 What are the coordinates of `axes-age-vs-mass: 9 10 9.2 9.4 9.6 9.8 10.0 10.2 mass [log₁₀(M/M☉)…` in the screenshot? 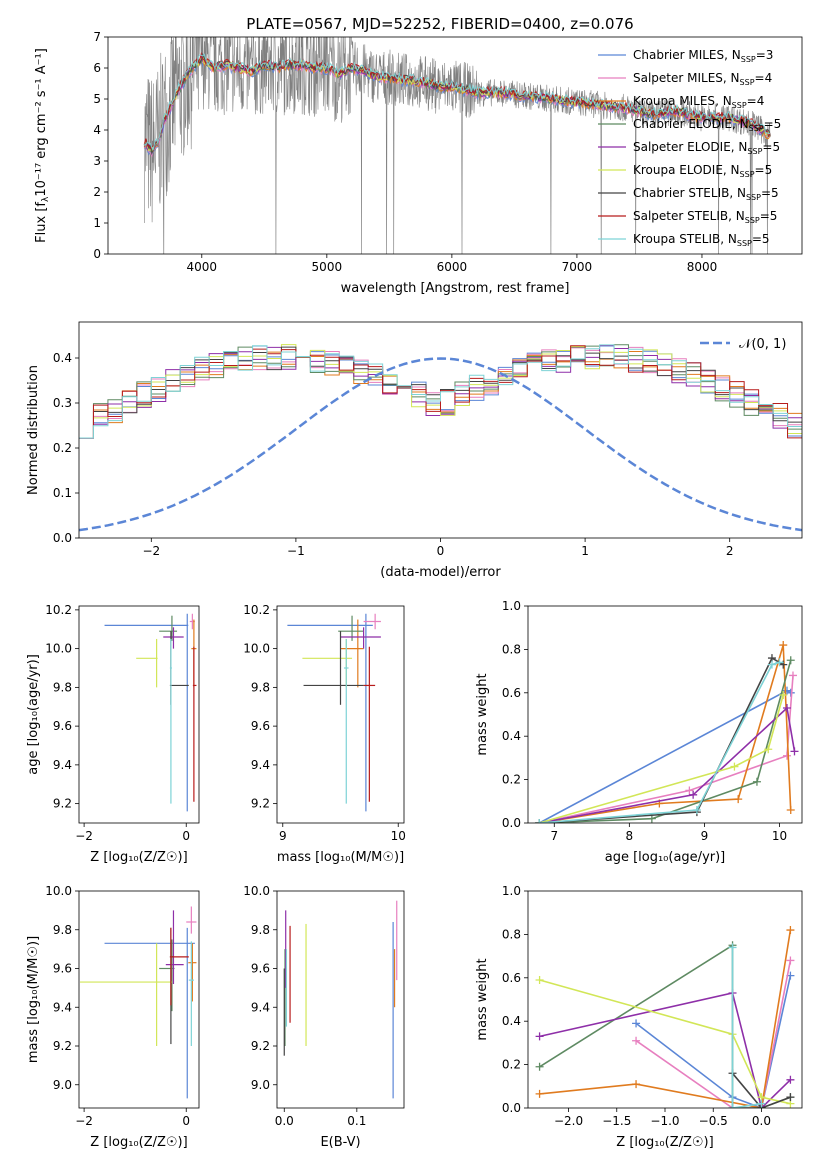 It's located at (324, 734).